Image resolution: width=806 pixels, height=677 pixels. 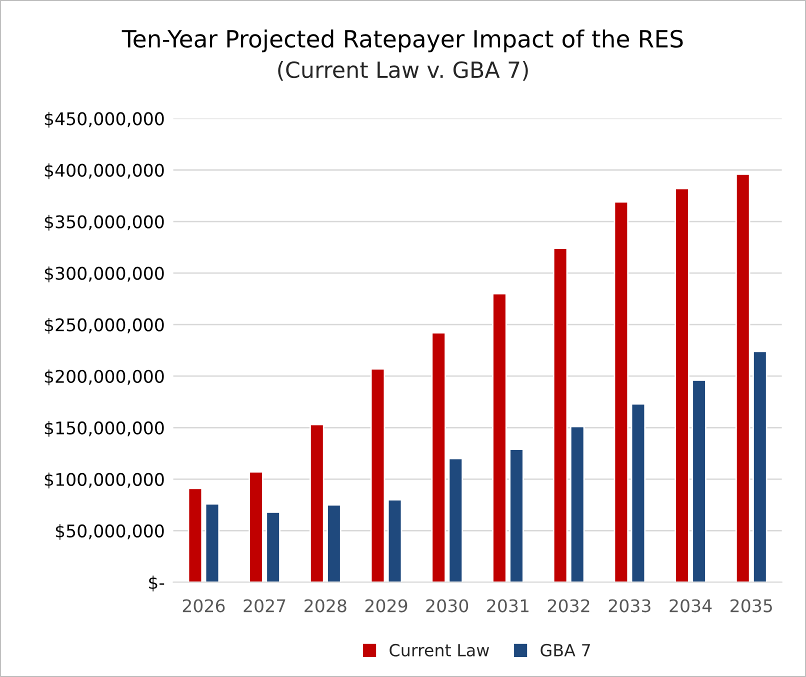 I want to click on y-tick-label: $200,000,000, so click(x=104, y=378).